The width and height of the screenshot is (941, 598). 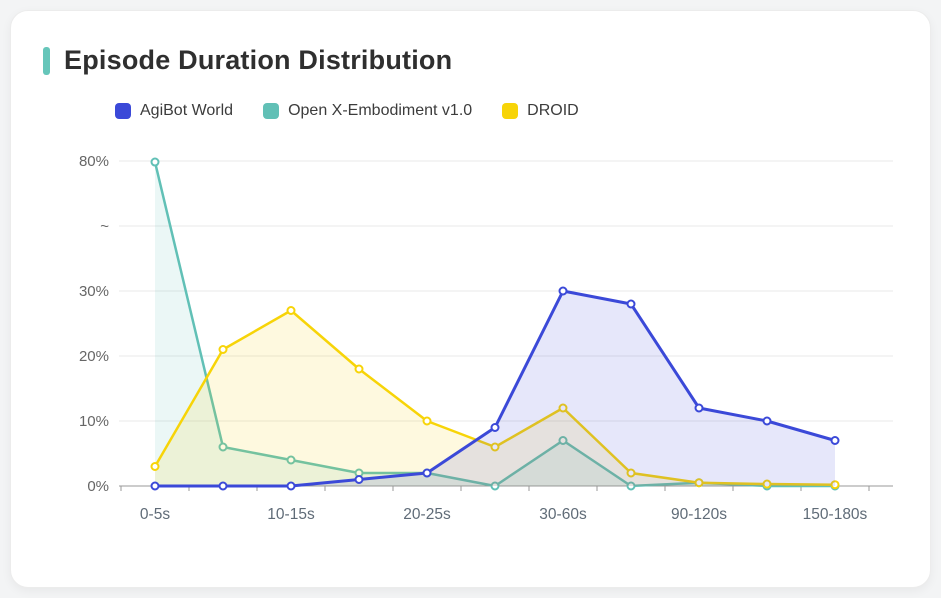 What do you see at coordinates (553, 110) in the screenshot?
I see `legend-label-droid: DROID` at bounding box center [553, 110].